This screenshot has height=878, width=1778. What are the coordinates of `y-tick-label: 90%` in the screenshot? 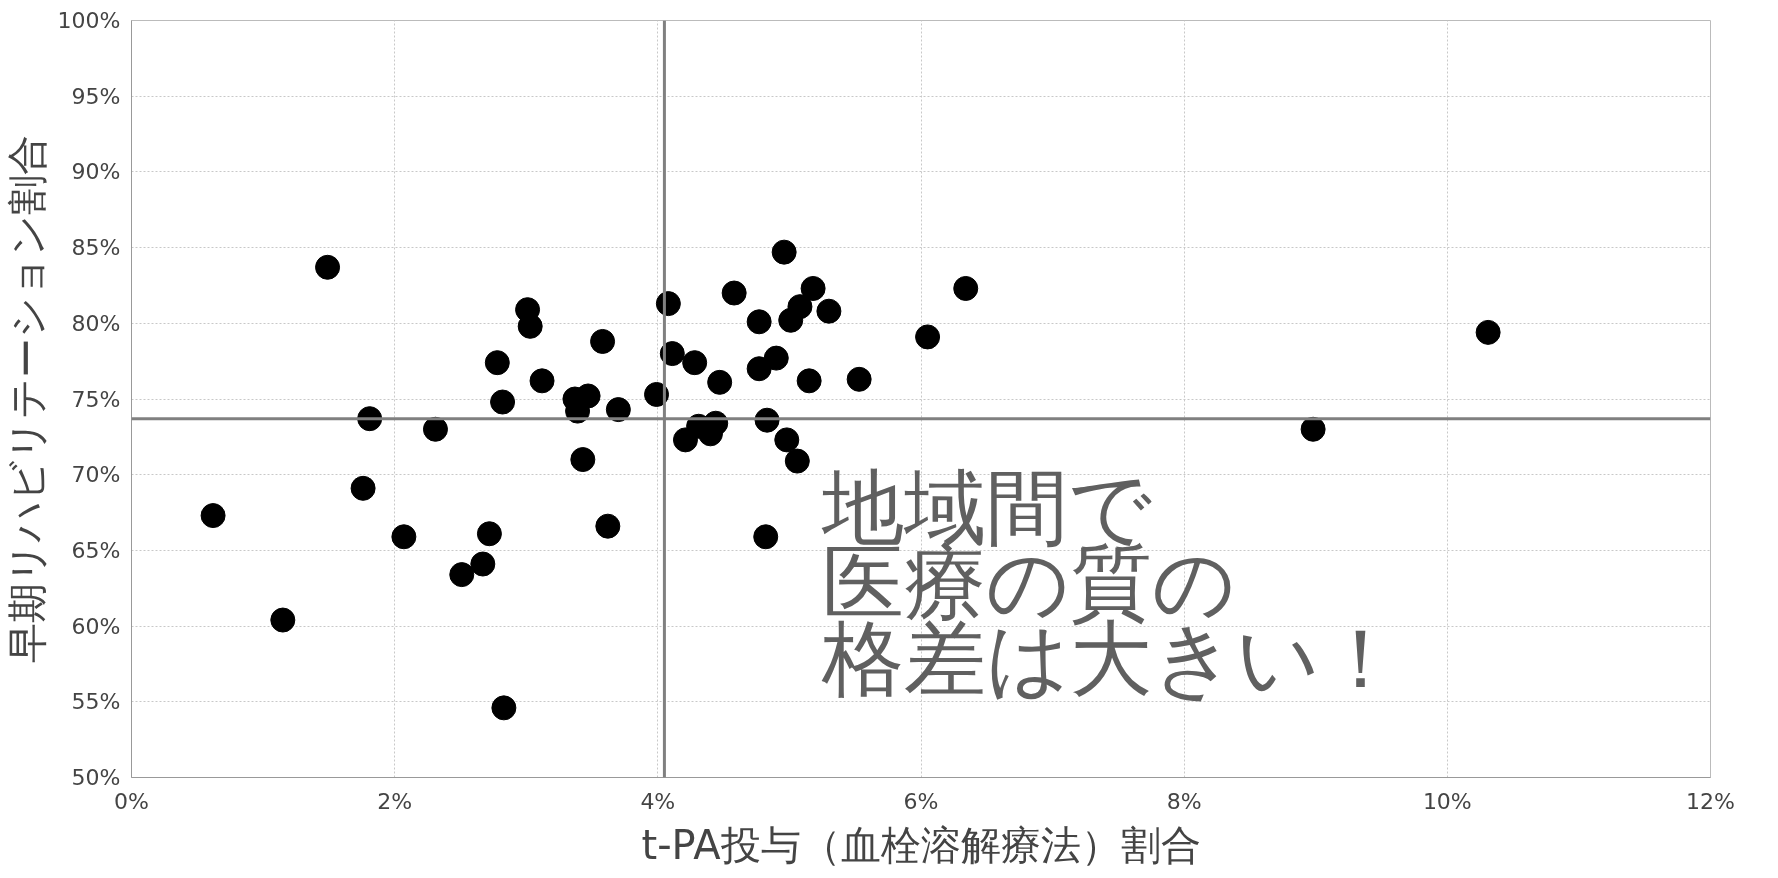 It's located at (96, 172).